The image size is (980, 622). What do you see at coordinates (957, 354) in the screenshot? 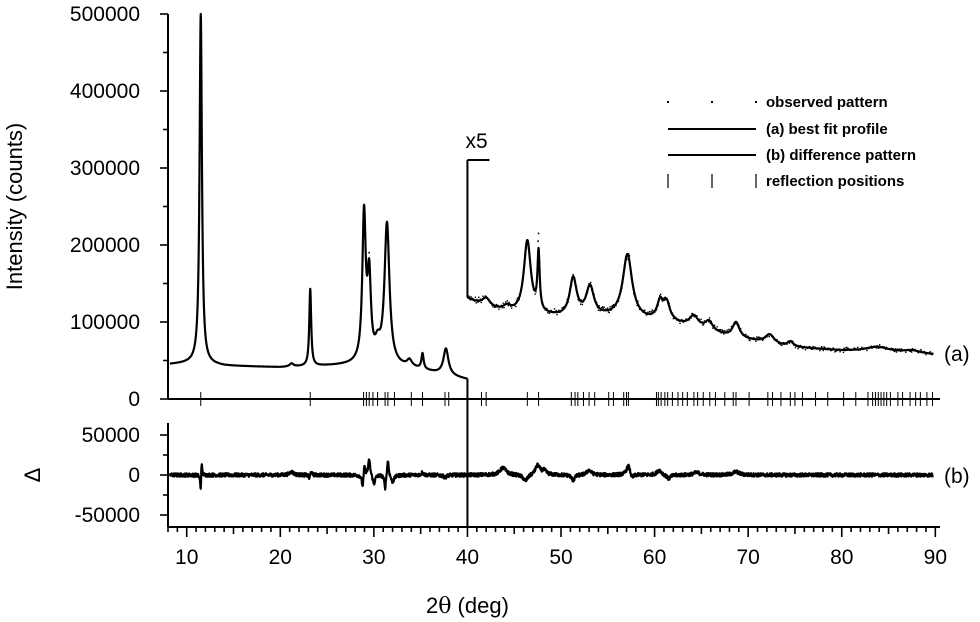
I see `panel-label-a: (a)` at bounding box center [957, 354].